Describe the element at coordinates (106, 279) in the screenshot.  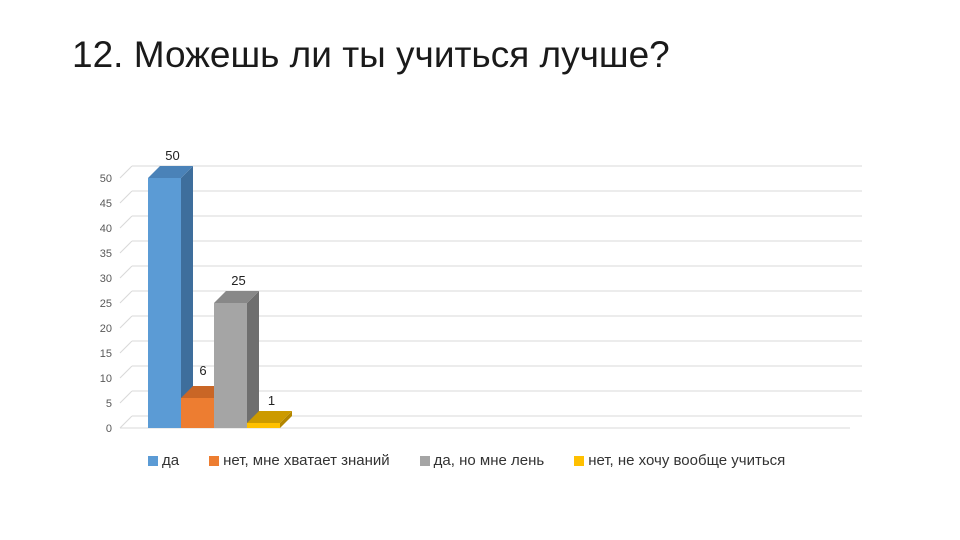
I see `y-tick-label: 30` at that location.